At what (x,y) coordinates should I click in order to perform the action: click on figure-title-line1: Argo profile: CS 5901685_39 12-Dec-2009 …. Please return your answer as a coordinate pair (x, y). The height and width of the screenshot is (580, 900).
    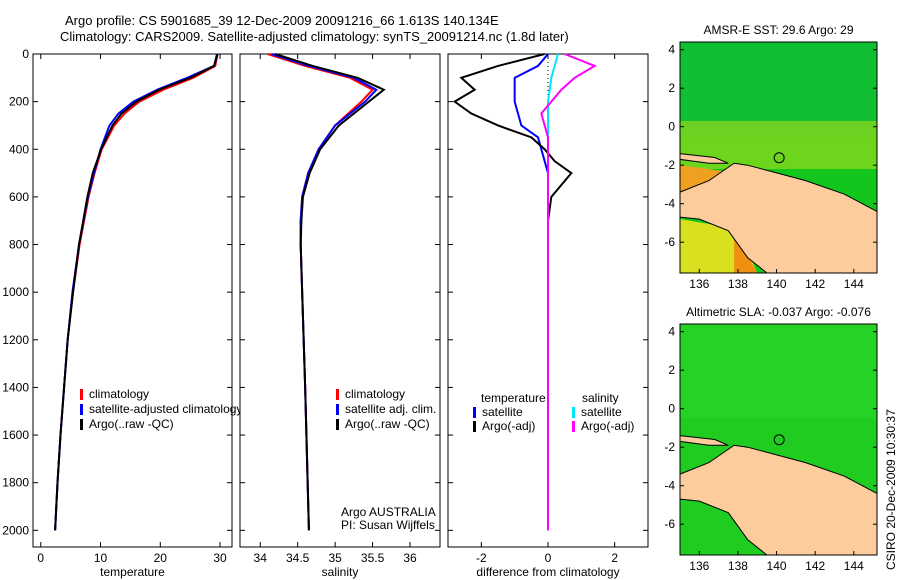
    Looking at the image, I should click on (282, 20).